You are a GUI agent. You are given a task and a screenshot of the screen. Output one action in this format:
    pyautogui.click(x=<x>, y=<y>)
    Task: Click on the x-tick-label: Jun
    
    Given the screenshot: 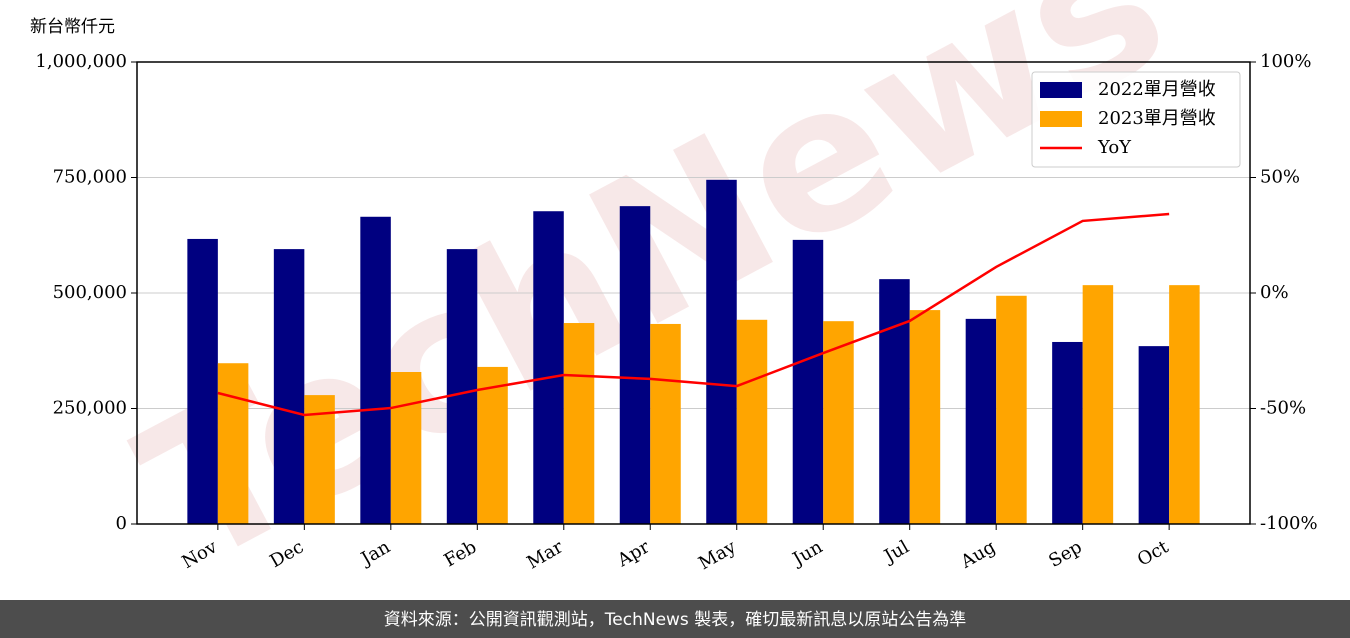 What is the action you would take?
    pyautogui.click(x=807, y=553)
    